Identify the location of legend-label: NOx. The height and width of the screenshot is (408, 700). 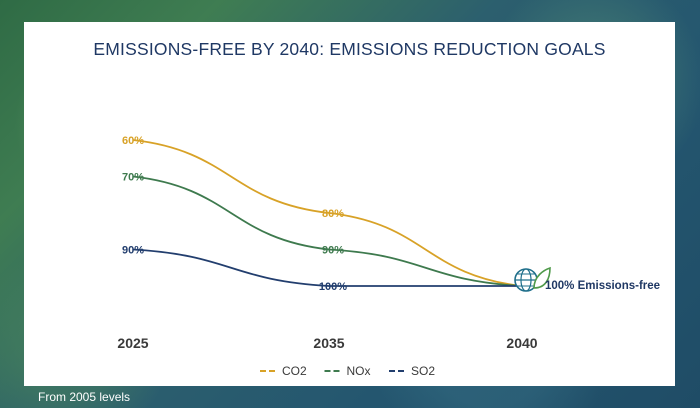
(359, 371).